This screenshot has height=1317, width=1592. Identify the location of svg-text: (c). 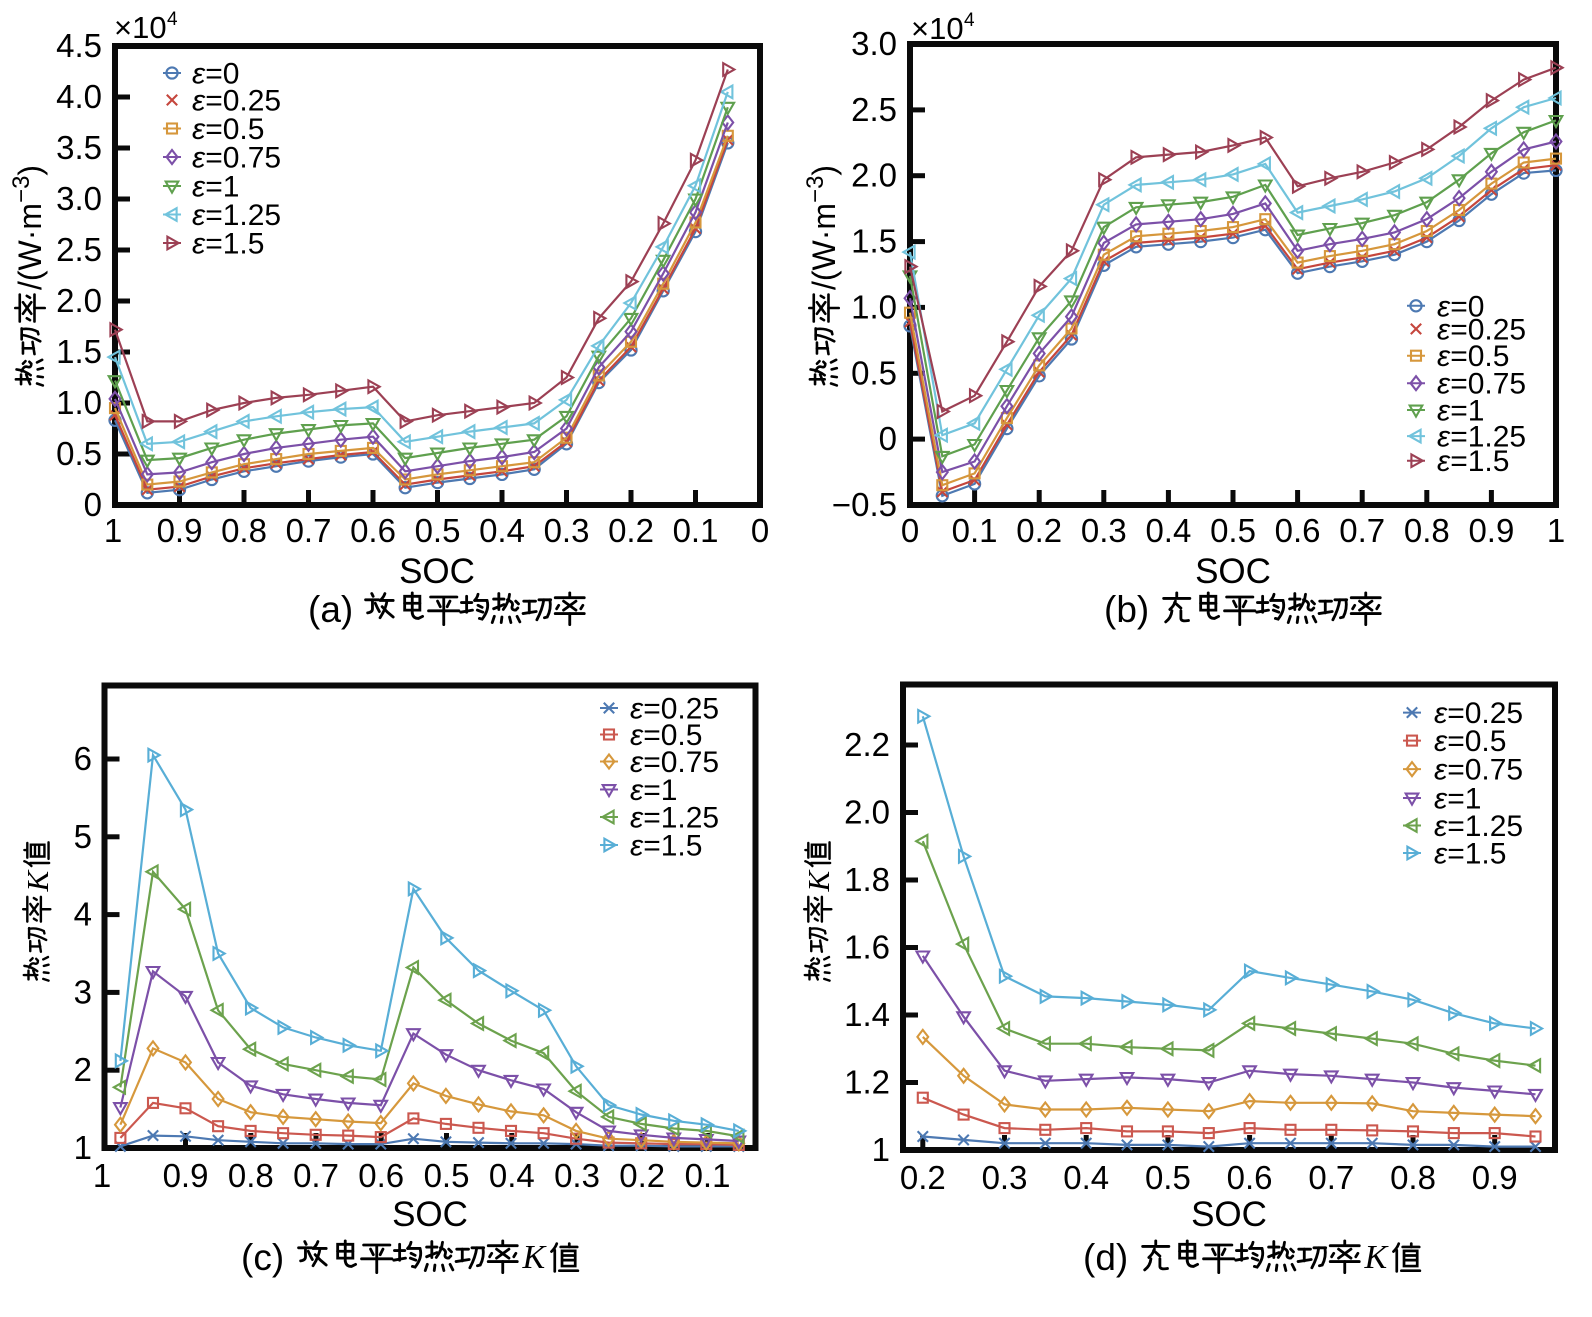
(262, 1257).